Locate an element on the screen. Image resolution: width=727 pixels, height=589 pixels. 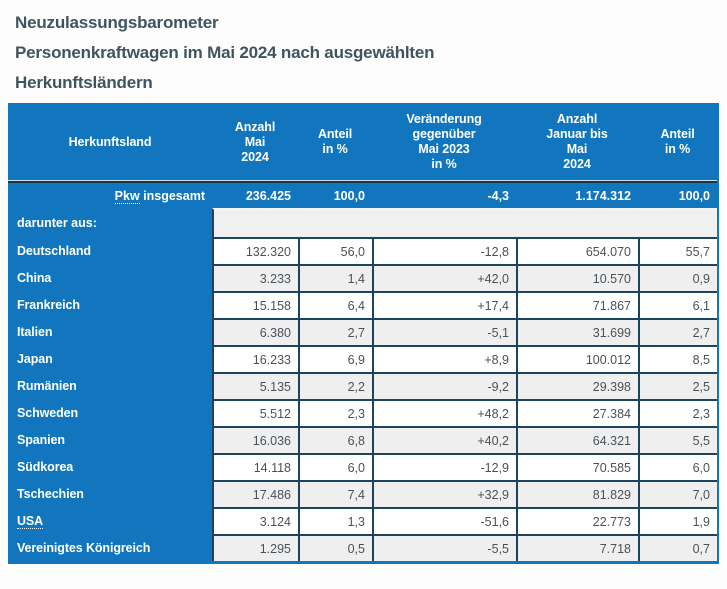
cell-anteil-2: 0,7 is located at coordinates (677, 547).